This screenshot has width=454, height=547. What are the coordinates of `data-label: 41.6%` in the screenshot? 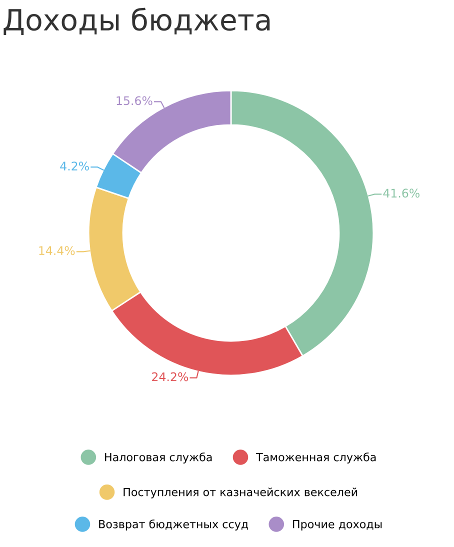 It's located at (401, 193).